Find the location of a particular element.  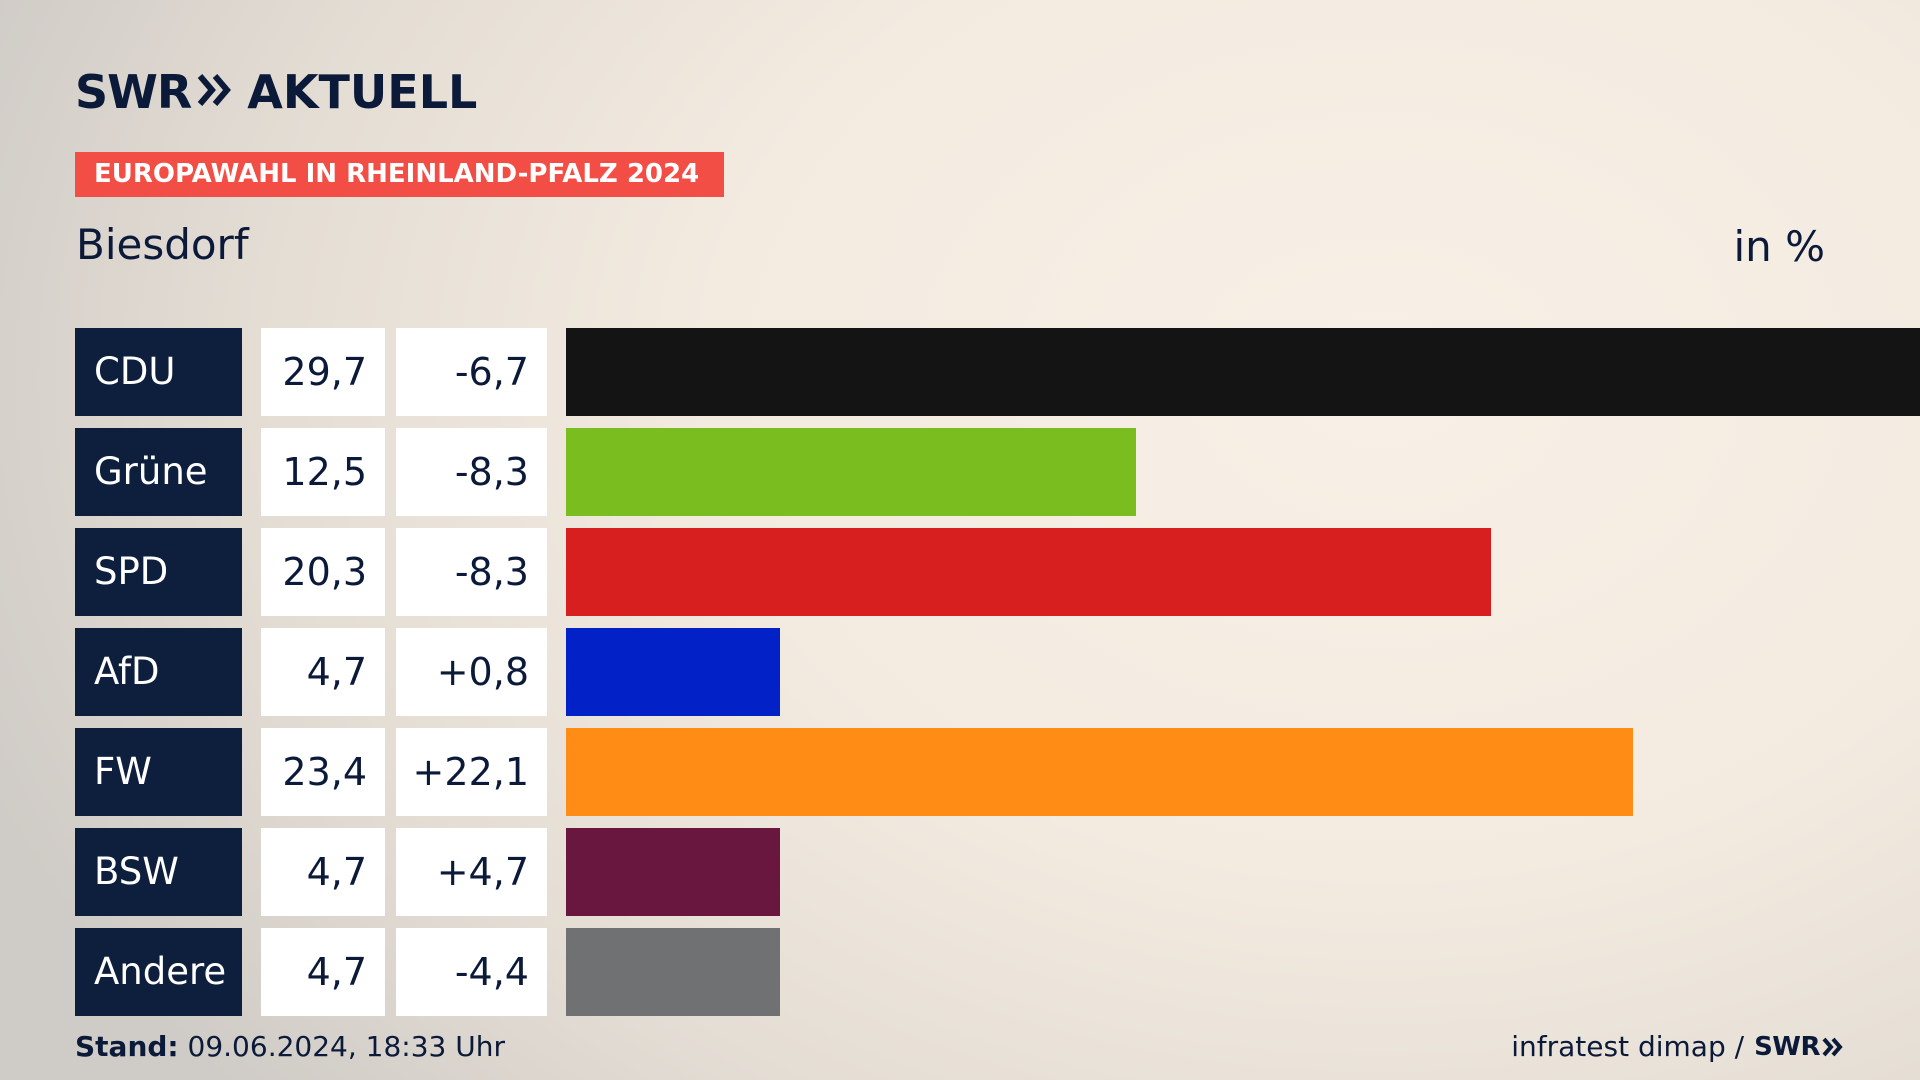

election-banner: EUROPAWAHL IN RHEINLAND-PFALZ 2024 is located at coordinates (399, 174).